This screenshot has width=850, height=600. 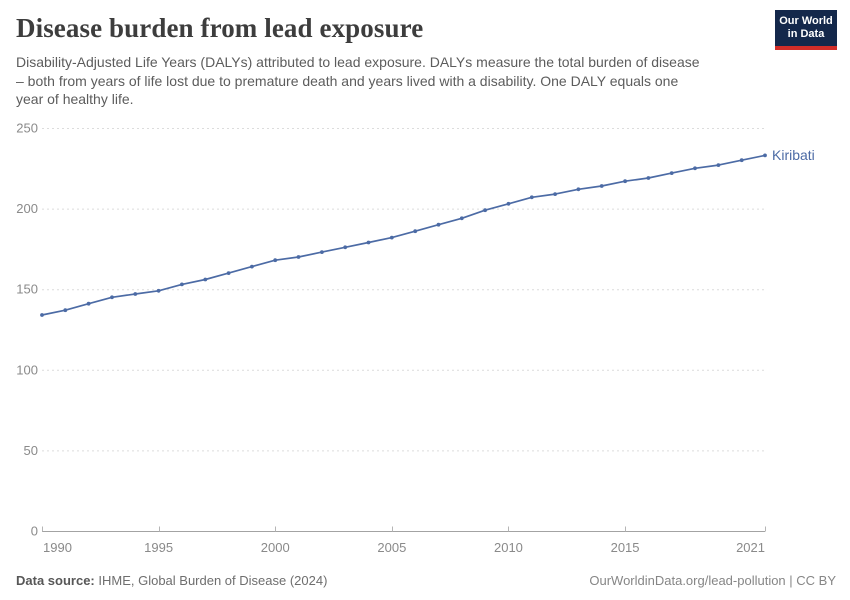 I want to click on y-axis-label: 200, so click(x=27, y=208).